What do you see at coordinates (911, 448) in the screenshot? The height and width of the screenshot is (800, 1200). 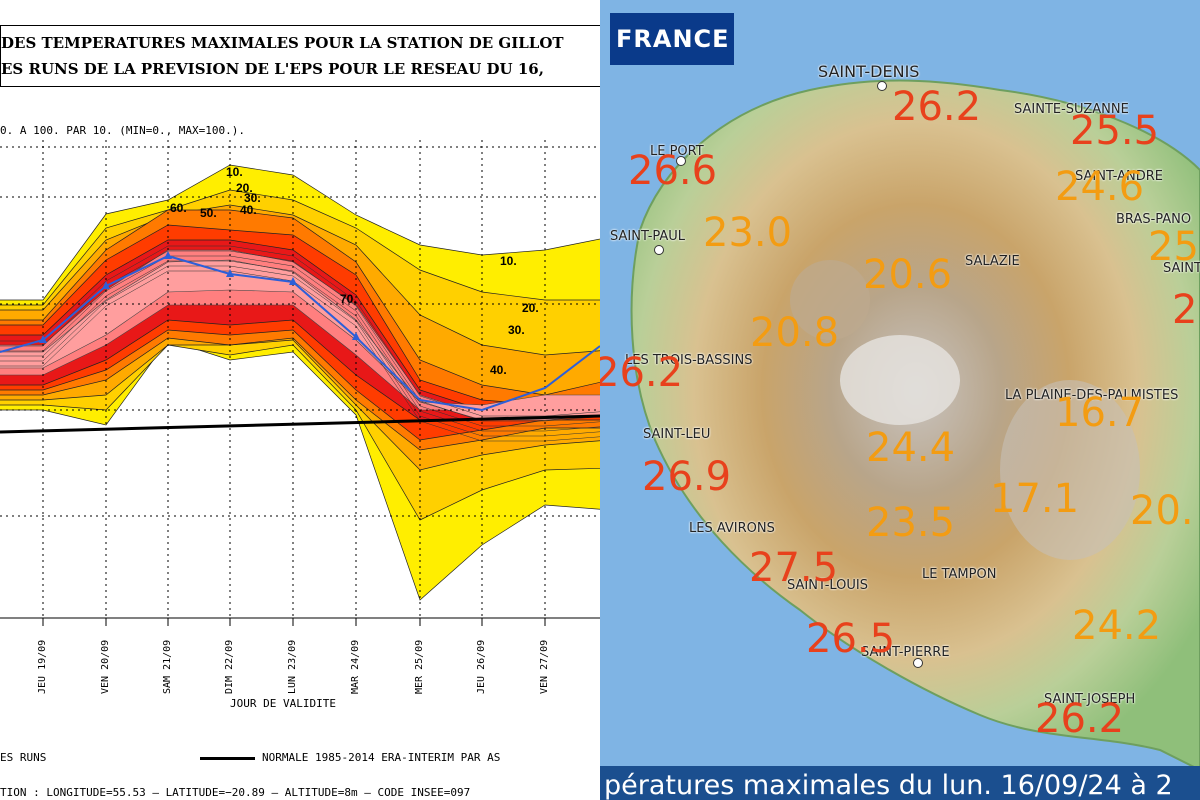 I see `temperature-label-11: 24.4` at bounding box center [911, 448].